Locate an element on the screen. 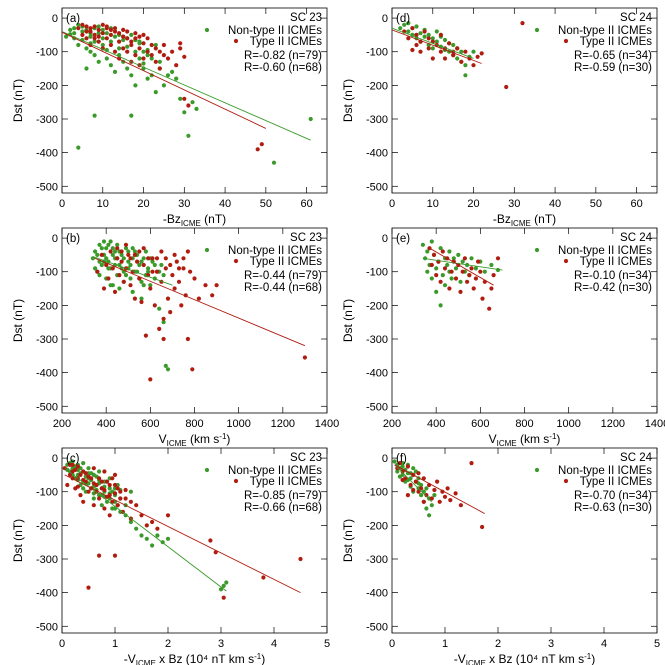 The width and height of the screenshot is (665, 665). x-tick-label: 1 is located at coordinates (115, 644).